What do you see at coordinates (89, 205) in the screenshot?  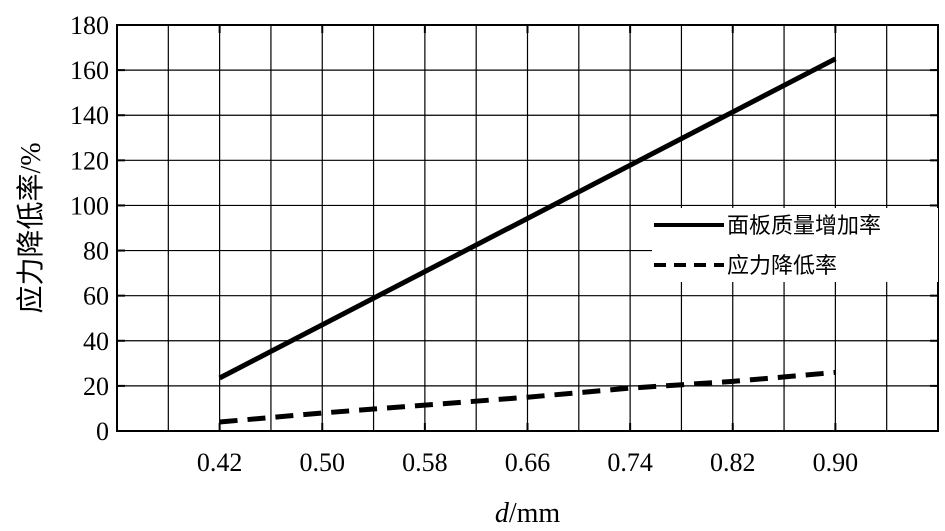 I see `y-tick-label: 100` at bounding box center [89, 205].